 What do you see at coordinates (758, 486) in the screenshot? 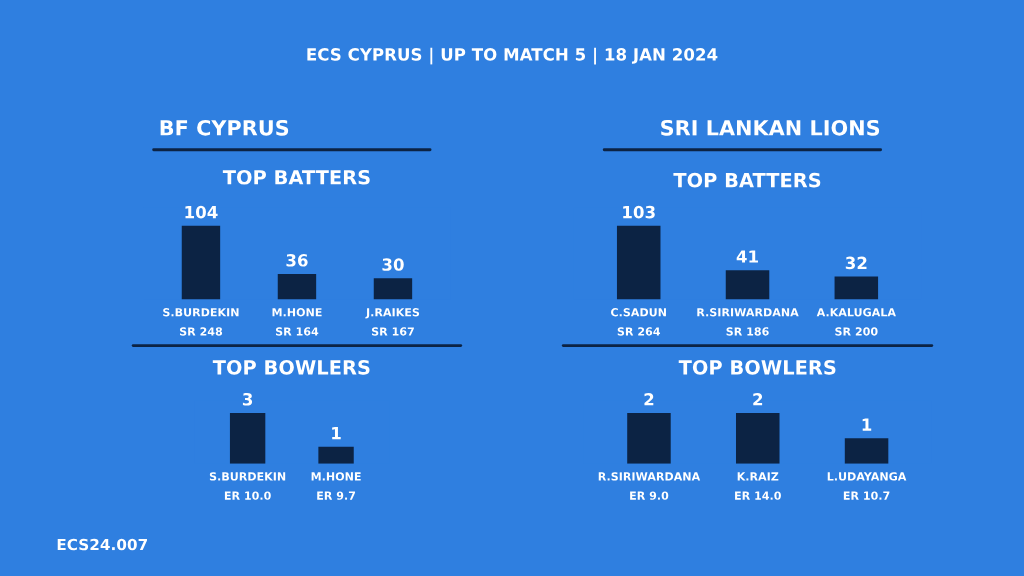
I see `x-tick-label: K.RAIZ ER 14.0` at bounding box center [758, 486].